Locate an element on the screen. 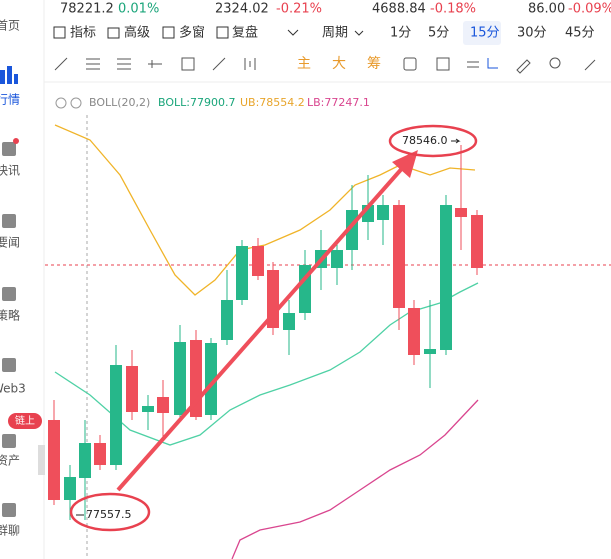  arrow-head is located at coordinates (405, 164).